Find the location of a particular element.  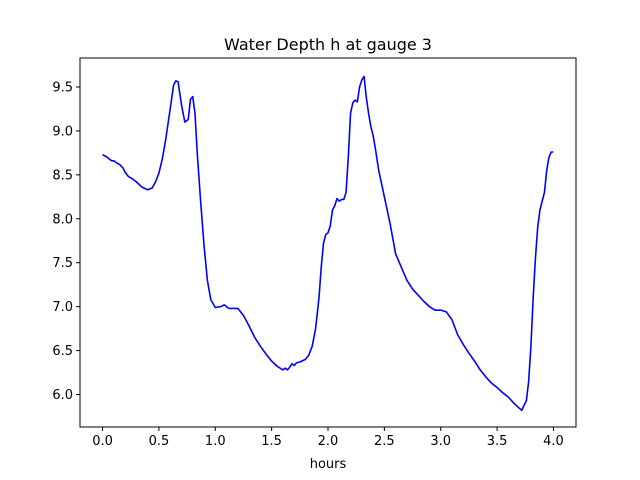

x-tick-label: 1.0 is located at coordinates (215, 441).